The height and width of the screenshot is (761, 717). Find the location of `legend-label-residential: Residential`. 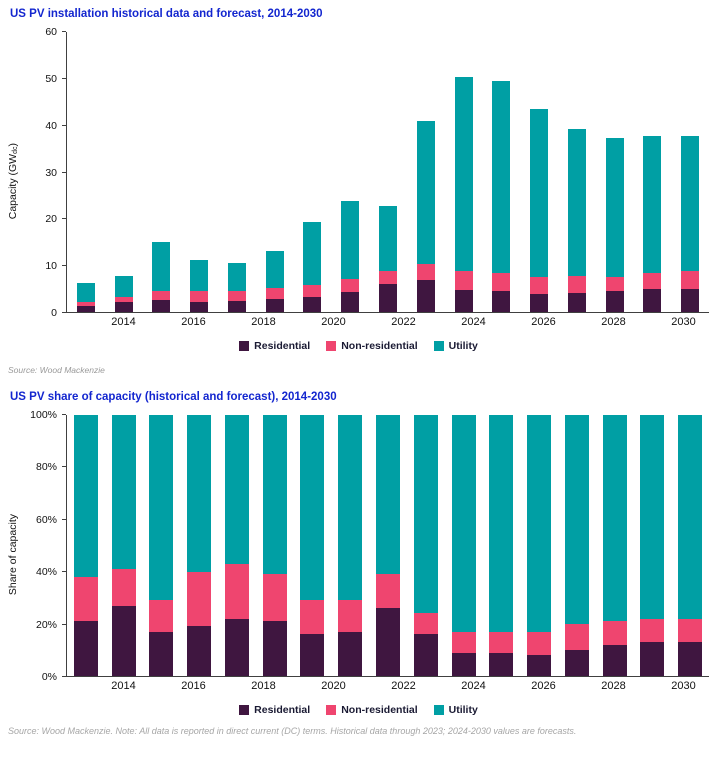

legend-label-residential: Residential is located at coordinates (282, 710).